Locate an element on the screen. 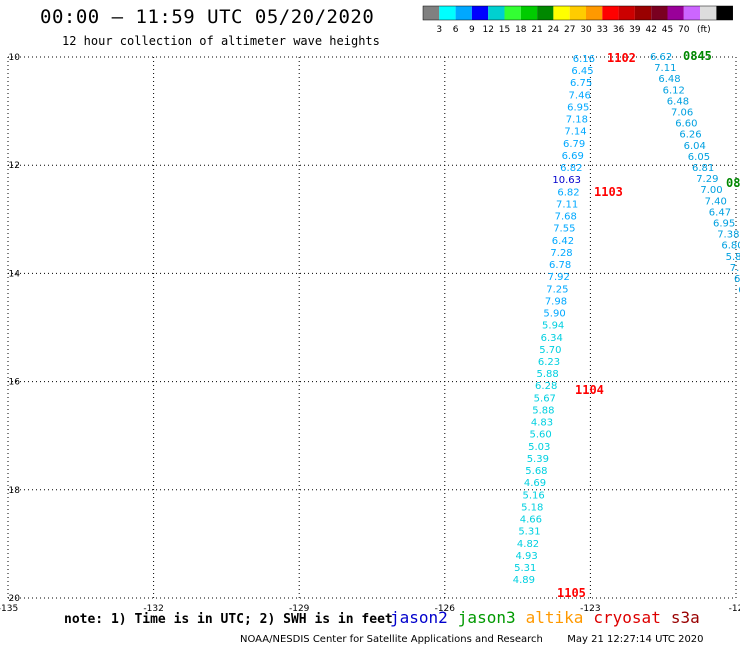 This screenshot has width=740, height=650. lat-tick-label: 18 is located at coordinates (15, 491).